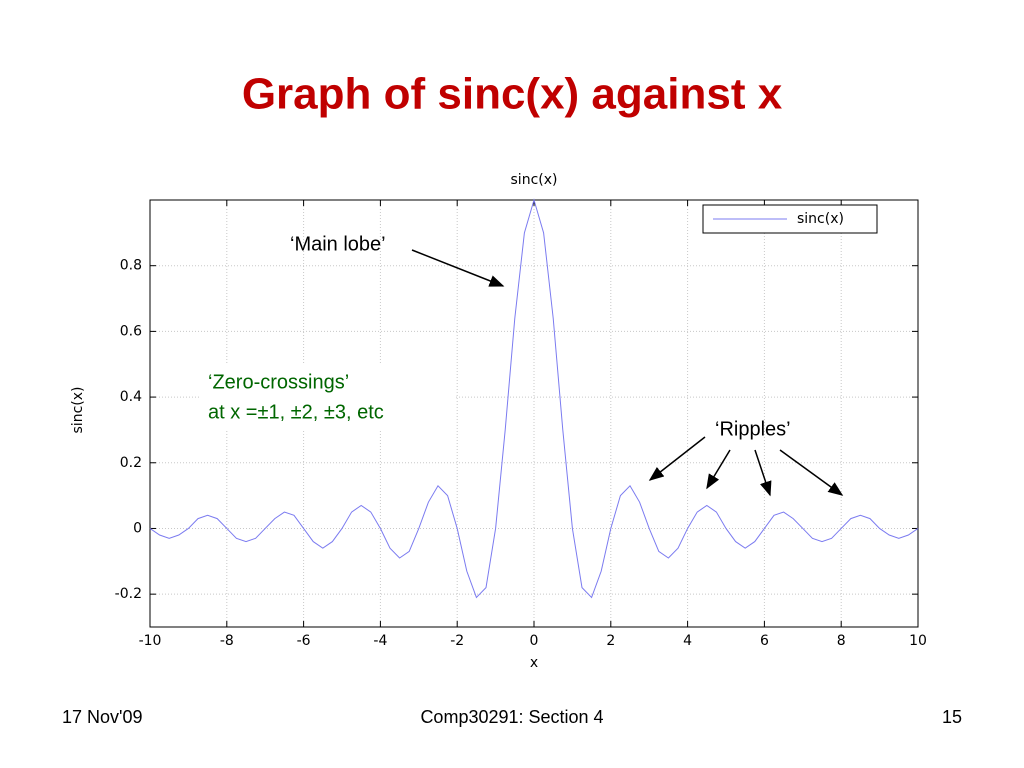 The width and height of the screenshot is (1024, 768). I want to click on footer-date: 17 Nov'09, so click(102, 717).